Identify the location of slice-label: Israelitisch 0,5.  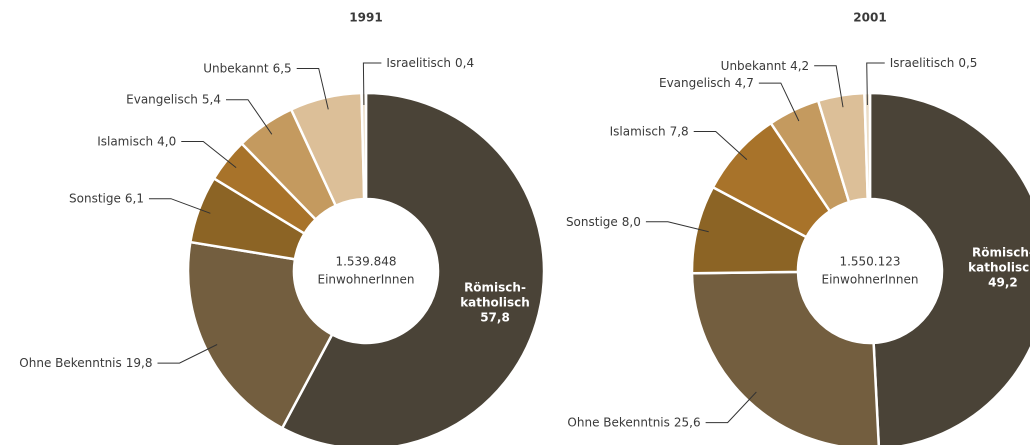
(934, 63).